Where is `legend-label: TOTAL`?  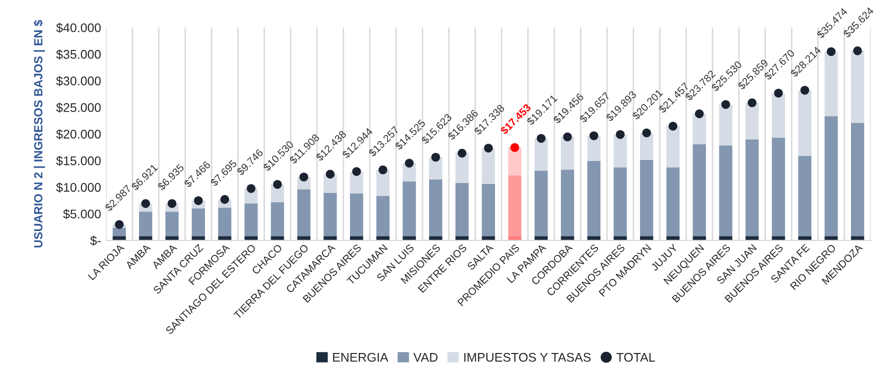 legend-label: TOTAL is located at coordinates (635, 357).